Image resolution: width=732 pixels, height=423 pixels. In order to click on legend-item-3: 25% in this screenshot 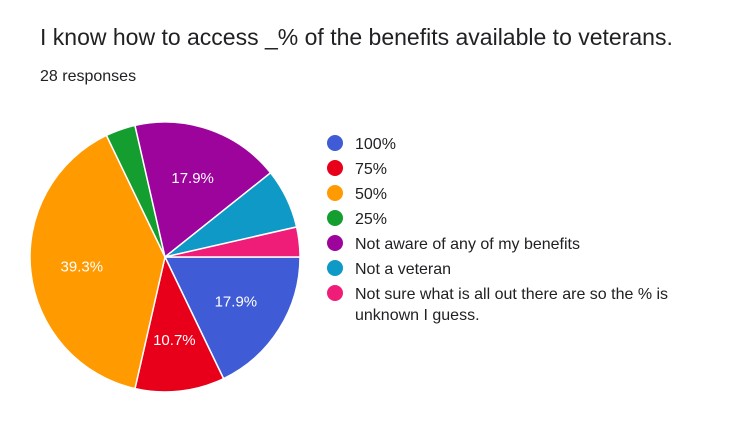, I will do `click(517, 219)`.